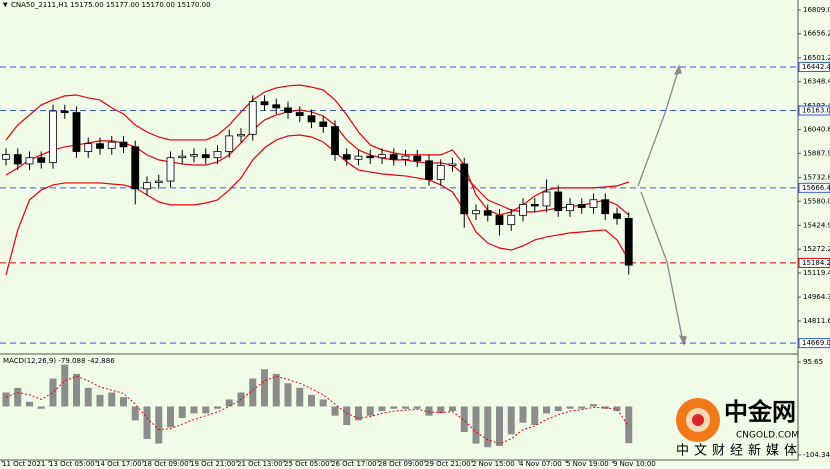  I want to click on macd-signal, so click(317, 410).